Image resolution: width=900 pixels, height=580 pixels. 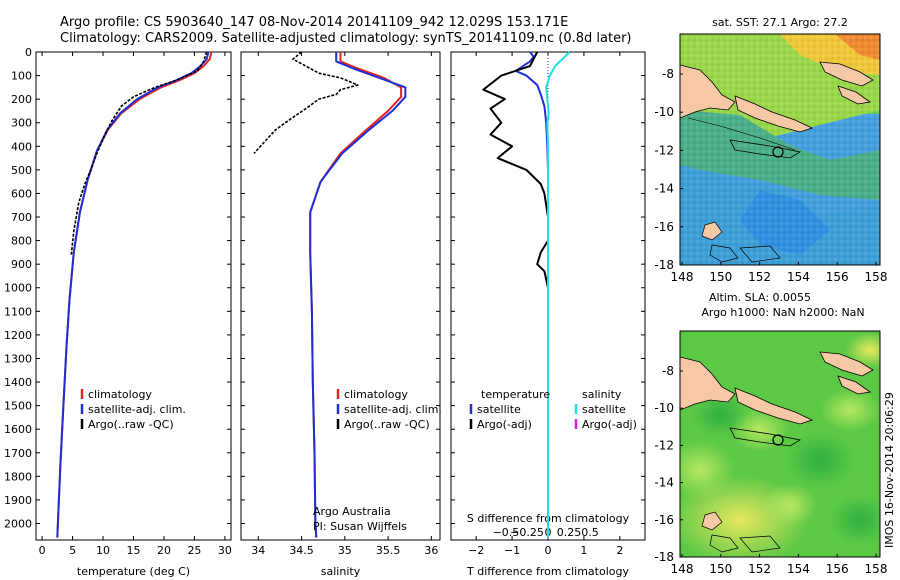 I want to click on differences-xtick-label: 1, so click(x=583, y=550).